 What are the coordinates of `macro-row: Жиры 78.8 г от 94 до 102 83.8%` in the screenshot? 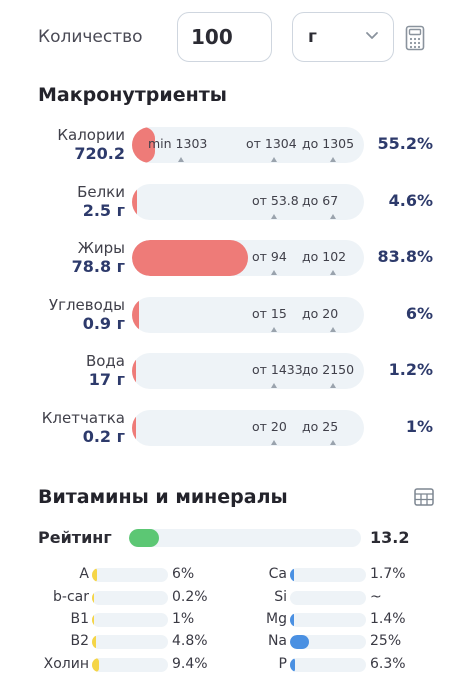 It's located at (235, 260).